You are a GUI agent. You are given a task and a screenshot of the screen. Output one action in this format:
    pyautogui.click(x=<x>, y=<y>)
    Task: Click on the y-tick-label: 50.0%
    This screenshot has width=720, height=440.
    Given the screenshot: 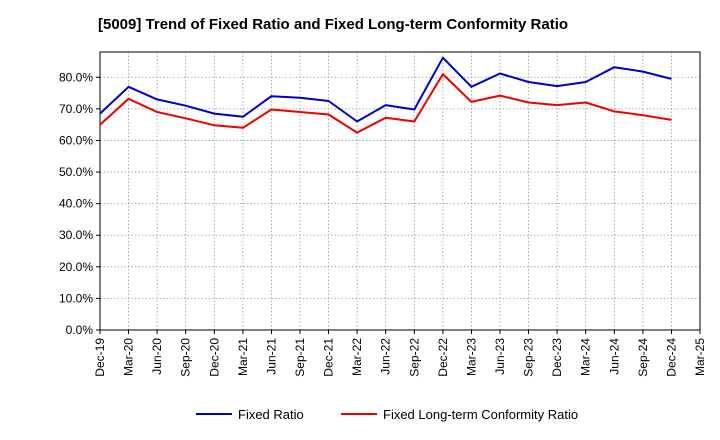 What is the action you would take?
    pyautogui.click(x=76, y=172)
    